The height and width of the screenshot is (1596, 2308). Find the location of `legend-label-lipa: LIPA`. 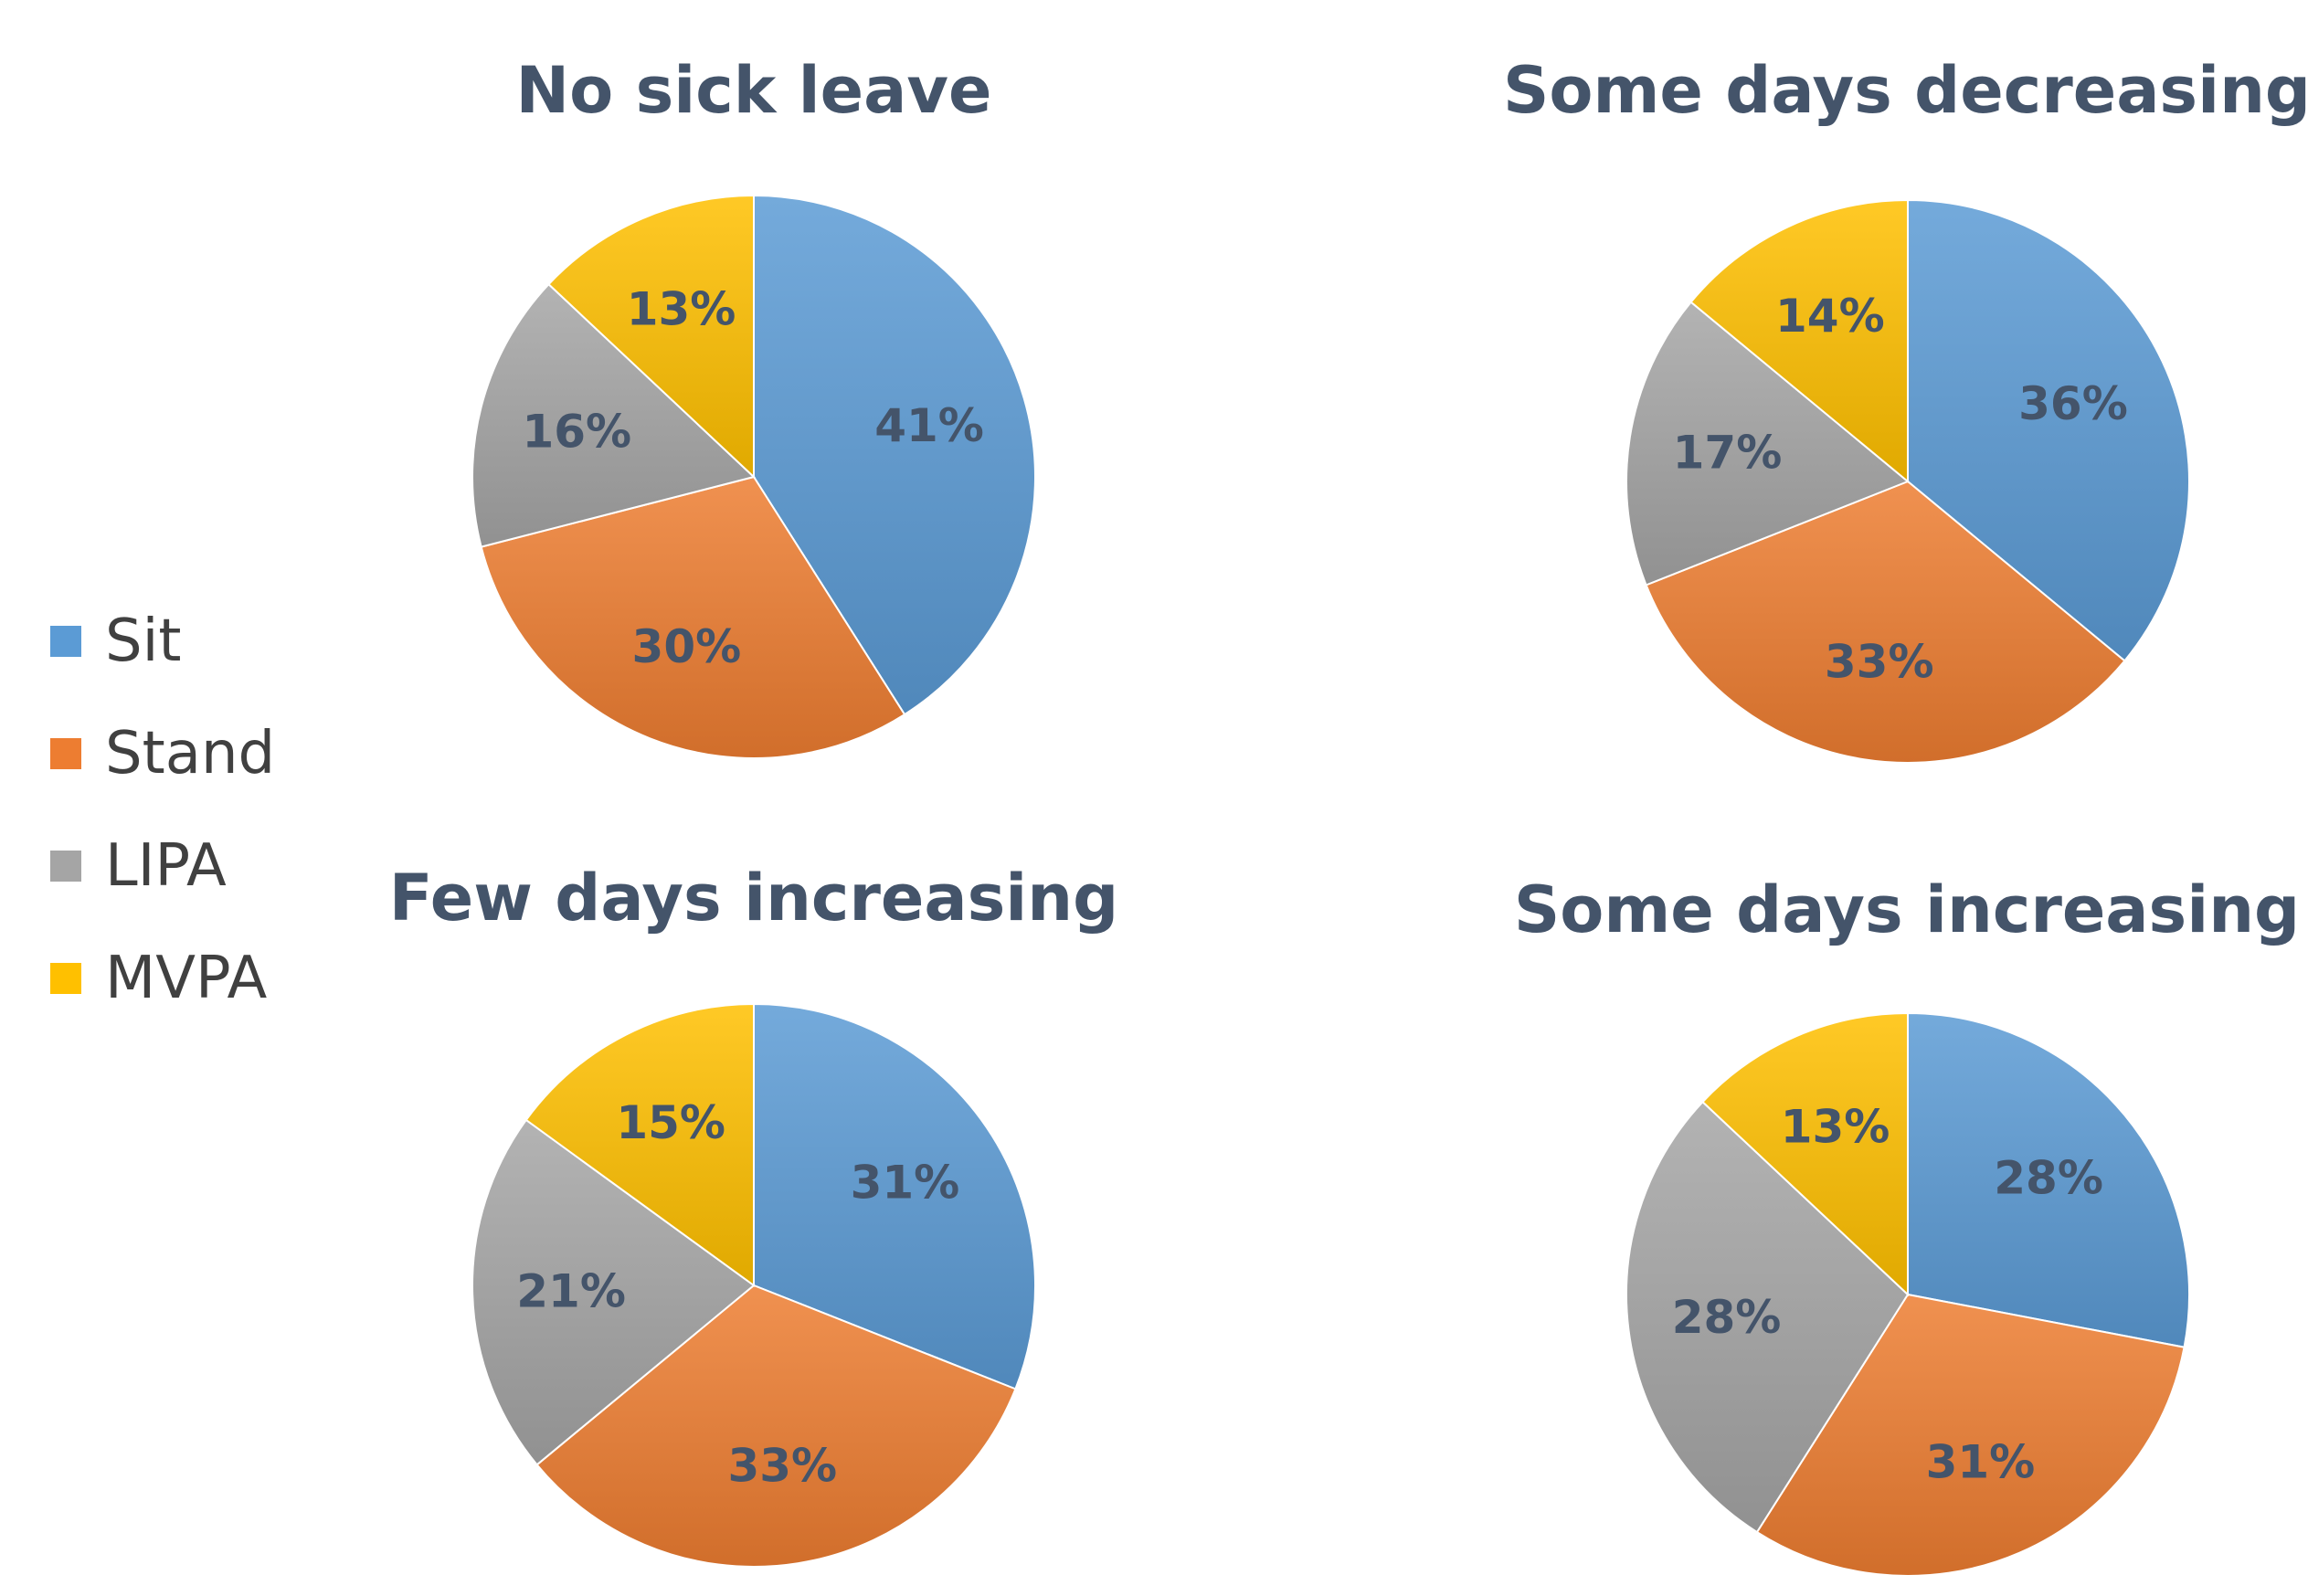

legend-label-lipa: LIPA is located at coordinates (166, 865).